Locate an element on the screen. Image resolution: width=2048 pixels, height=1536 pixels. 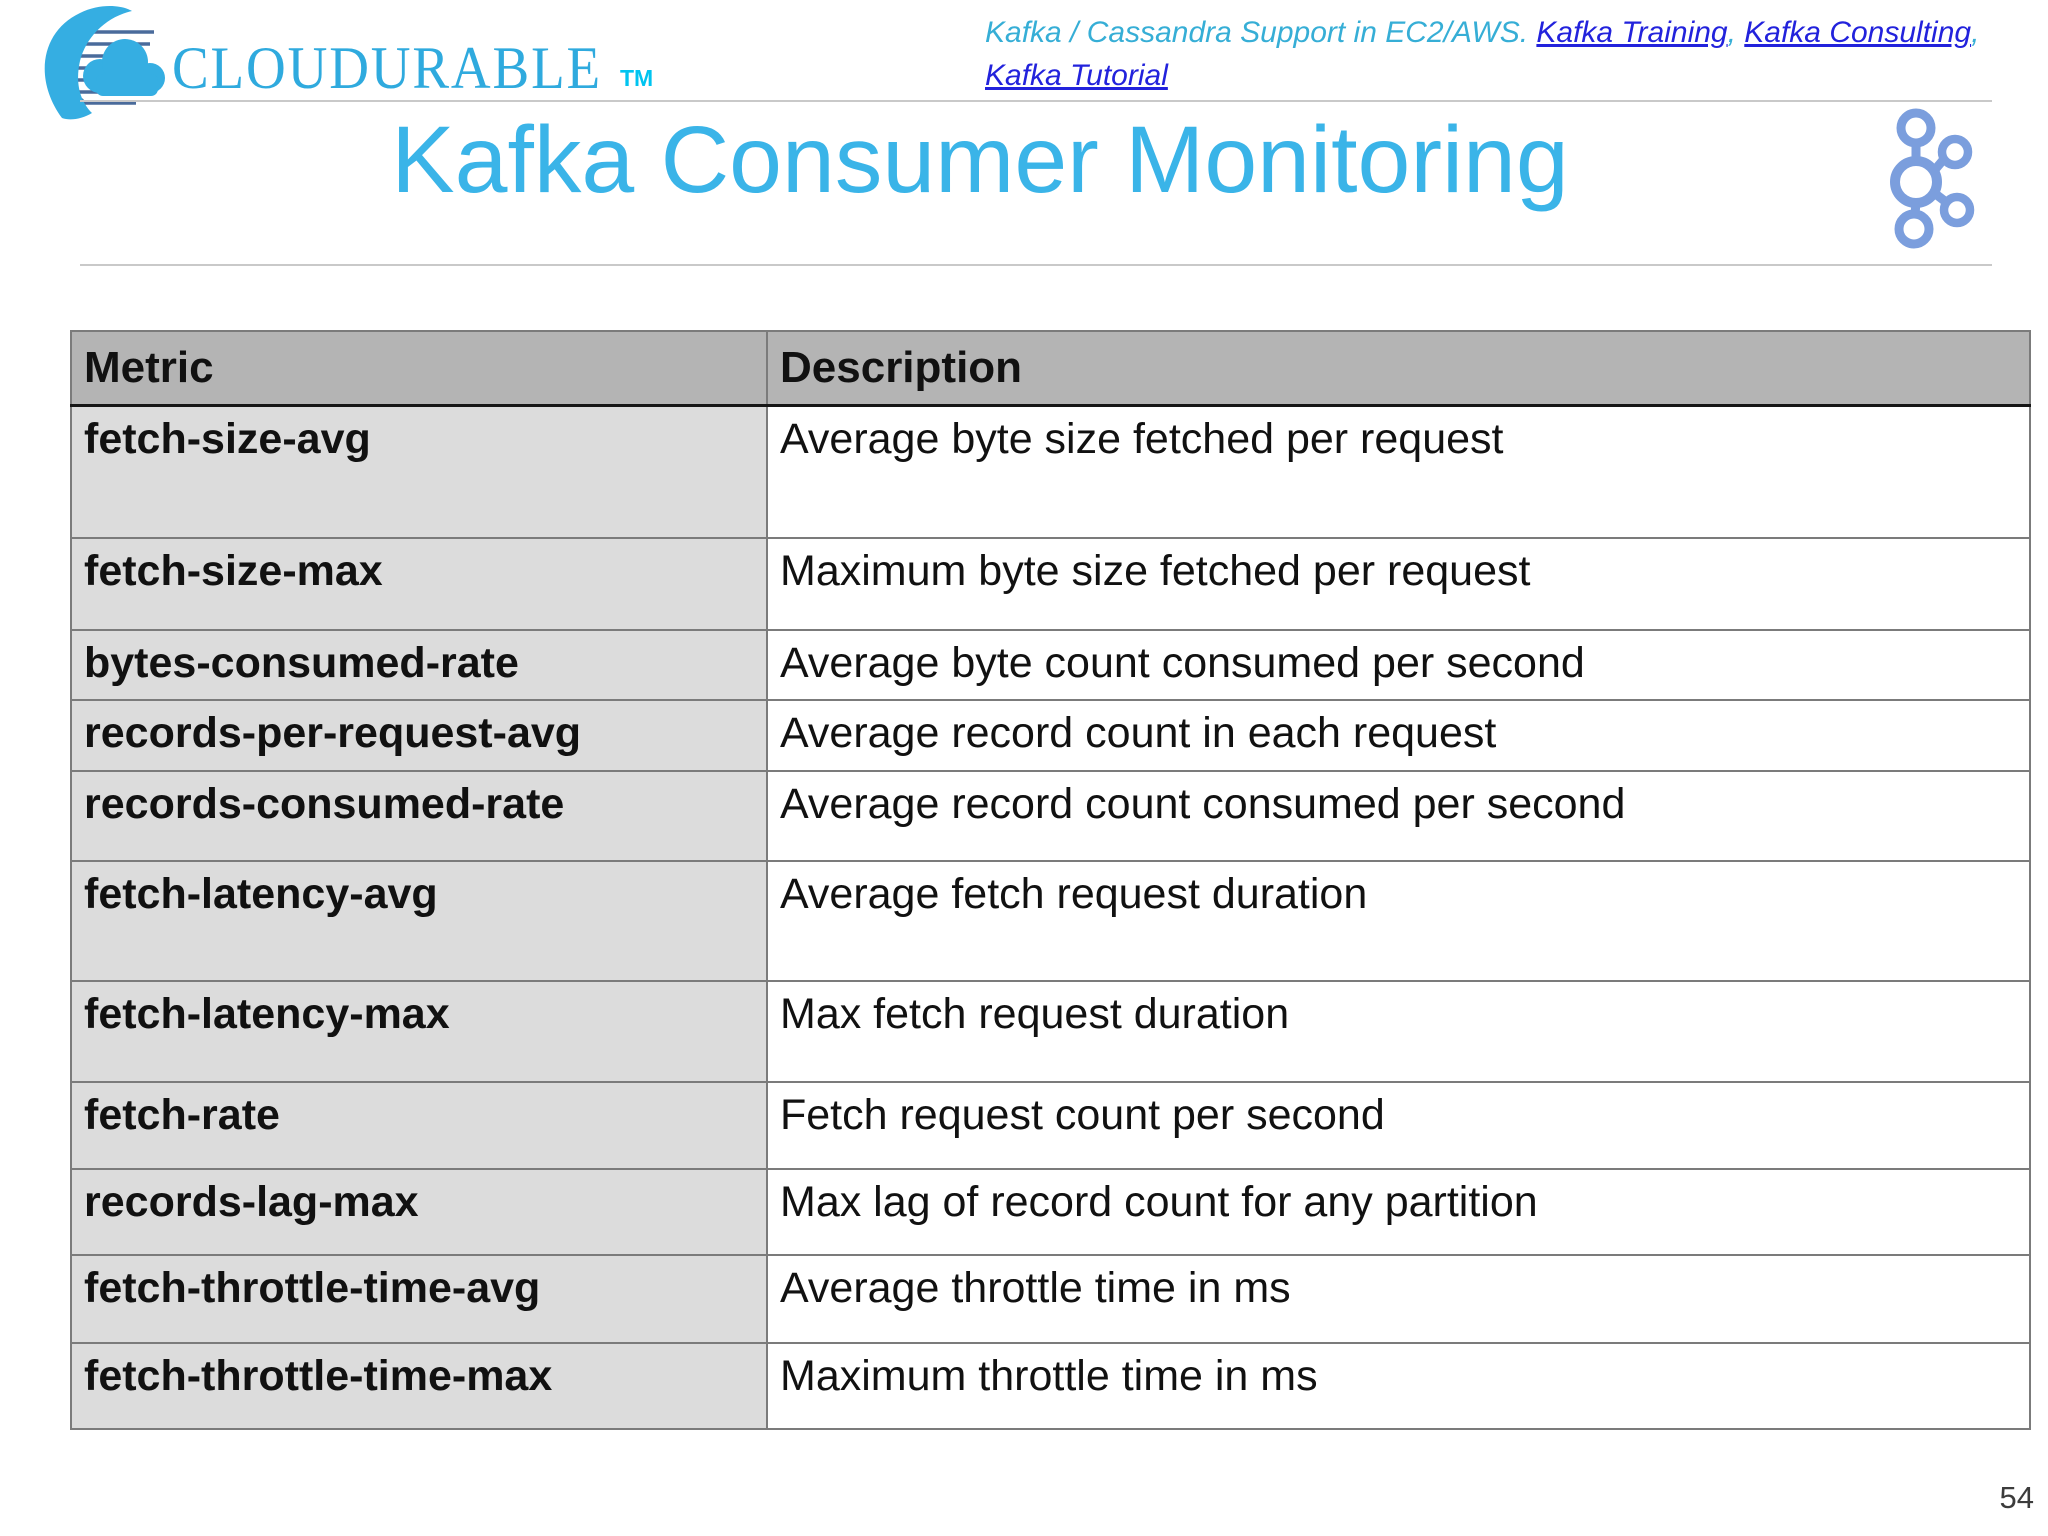
metric-cell: fetch-throttle-time-max is located at coordinates (419, 1385).